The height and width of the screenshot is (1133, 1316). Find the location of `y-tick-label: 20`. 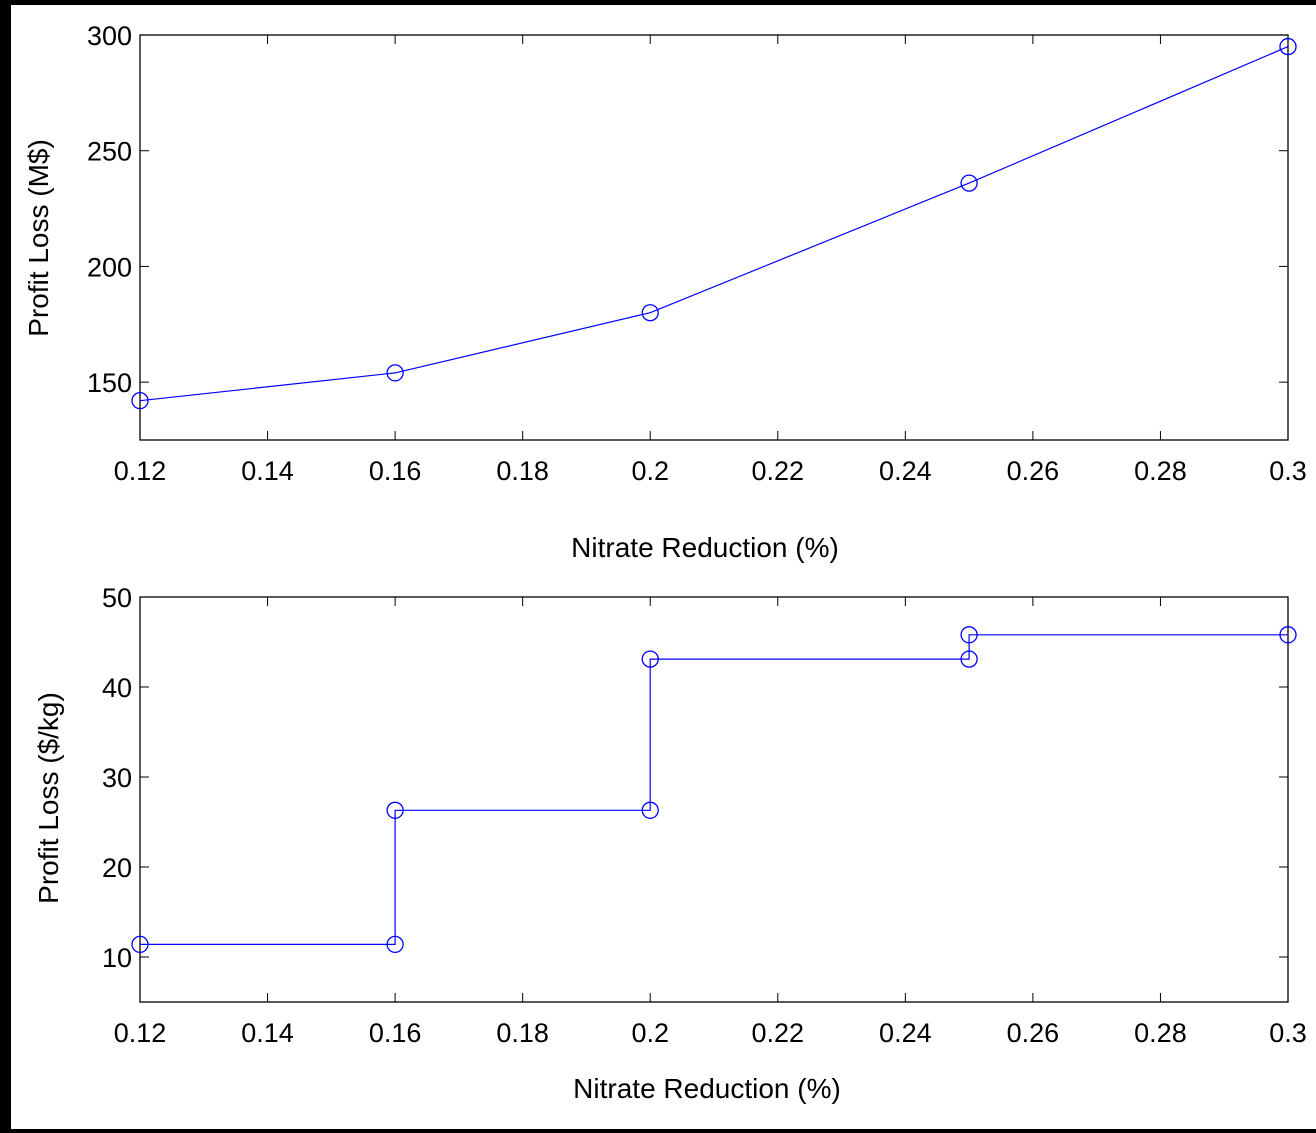

y-tick-label: 20 is located at coordinates (117, 868).